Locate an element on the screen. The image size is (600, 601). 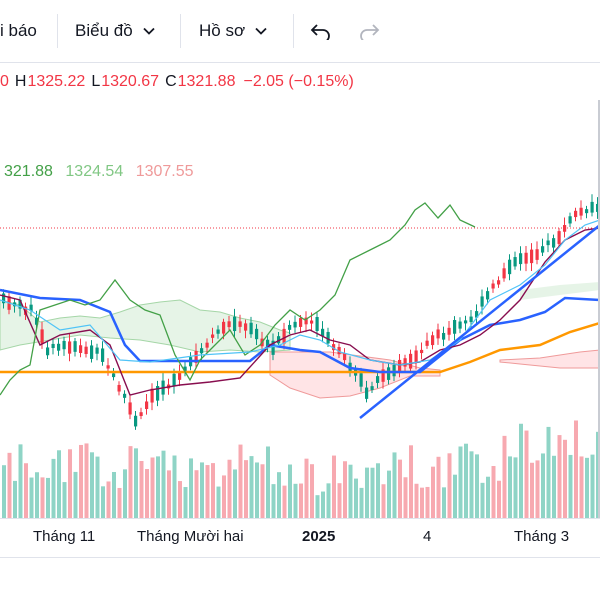
legend-high-value: 1325.22 is located at coordinates (56, 81).